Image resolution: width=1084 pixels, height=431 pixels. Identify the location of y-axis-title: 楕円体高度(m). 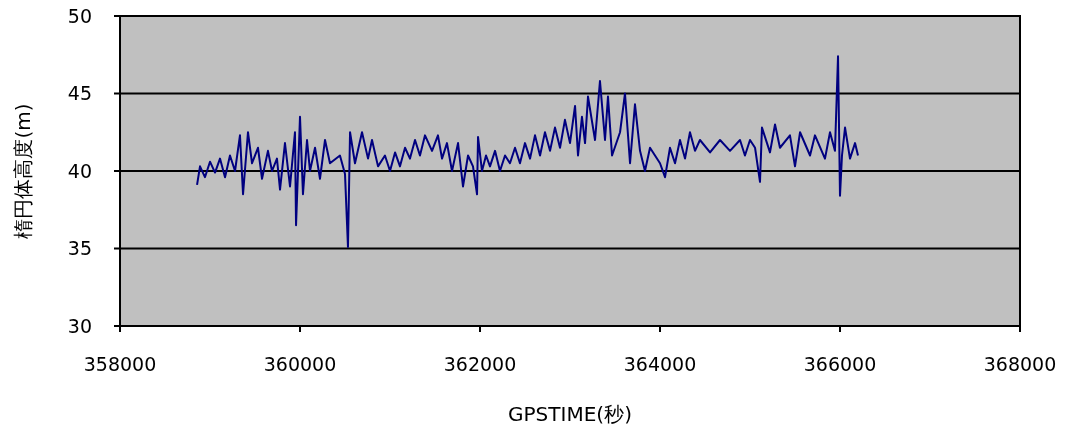
(23, 171).